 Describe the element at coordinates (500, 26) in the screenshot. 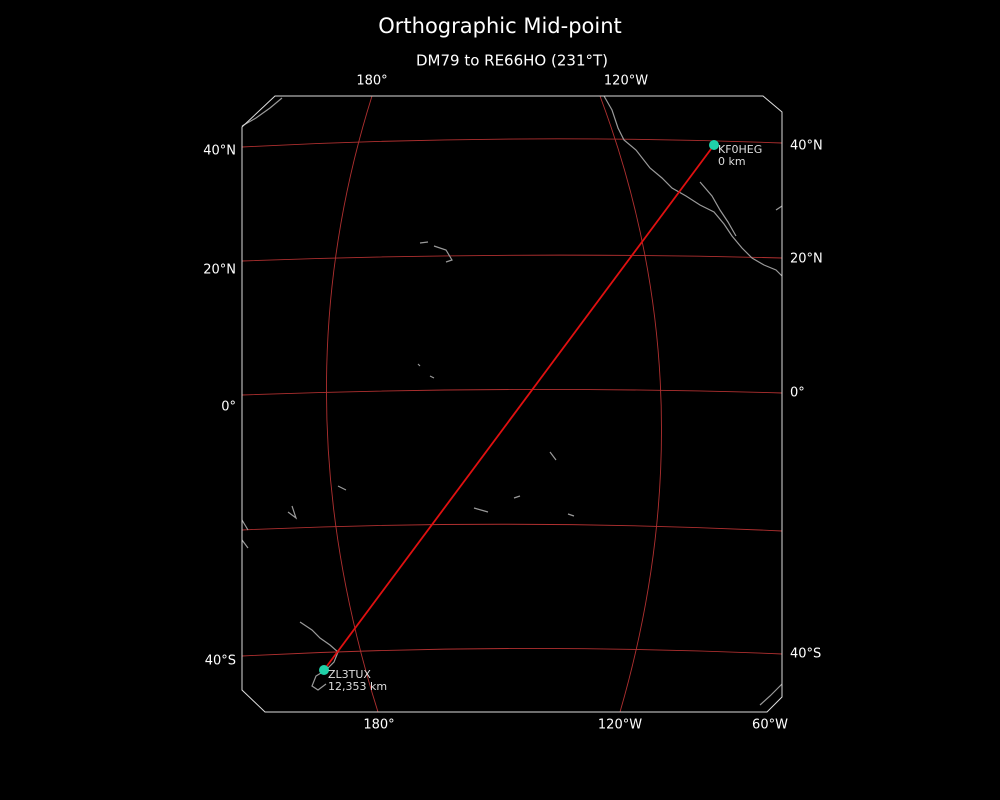

I see `title: Orthographic Mid-point` at that location.